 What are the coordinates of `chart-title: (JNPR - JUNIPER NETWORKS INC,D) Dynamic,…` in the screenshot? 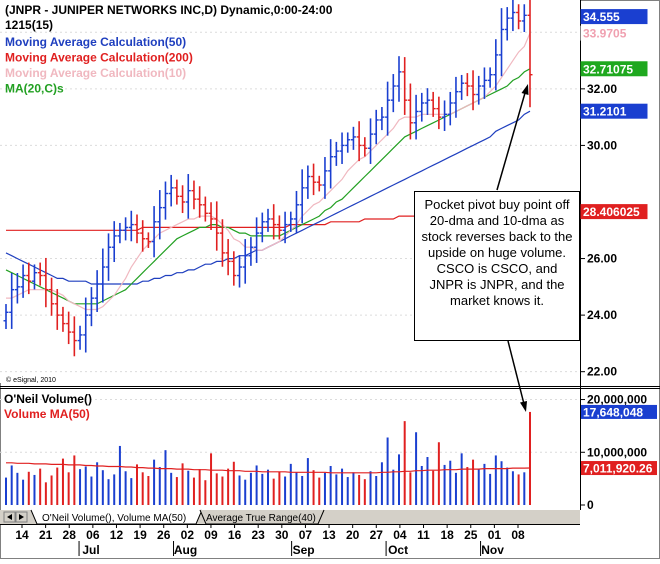 It's located at (169, 10).